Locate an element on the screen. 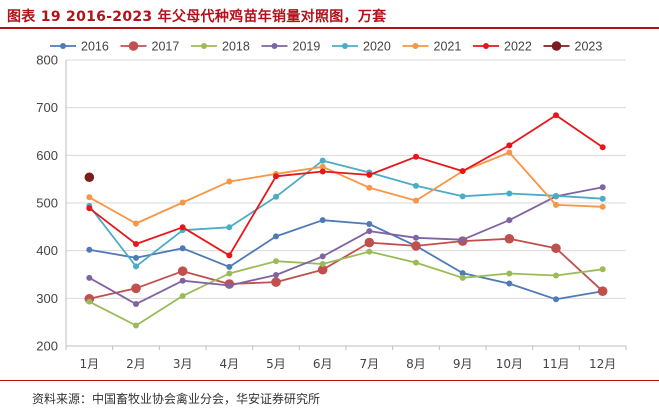 This screenshot has height=420, width=659. y-tick-label: 500 is located at coordinates (47, 203).